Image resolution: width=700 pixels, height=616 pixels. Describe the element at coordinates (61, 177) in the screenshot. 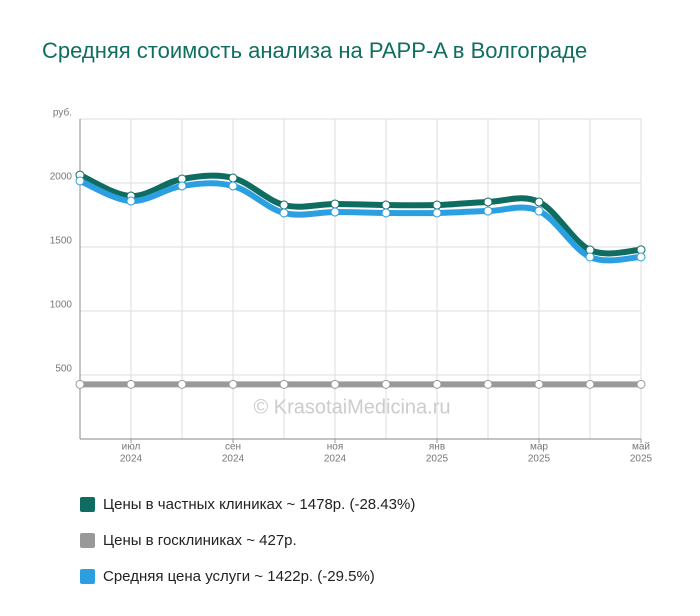

I see `y-tick-label: 2000` at that location.